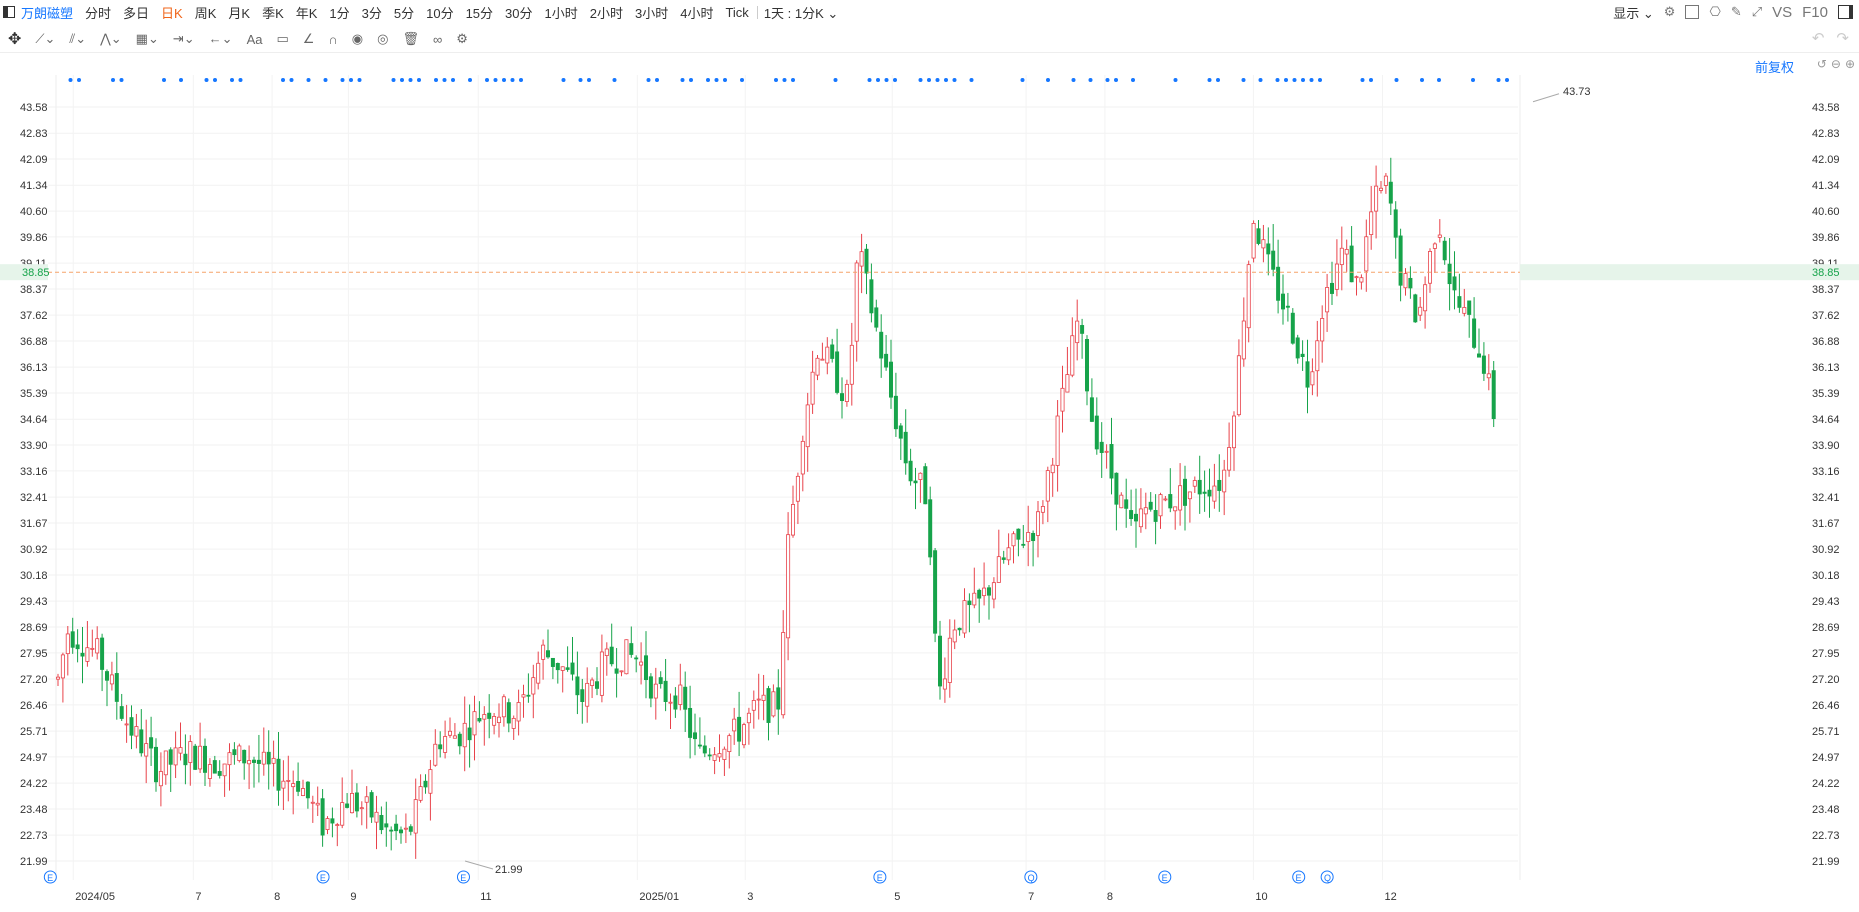  What do you see at coordinates (440, 13) in the screenshot?
I see `period-tab: 10分` at bounding box center [440, 13].